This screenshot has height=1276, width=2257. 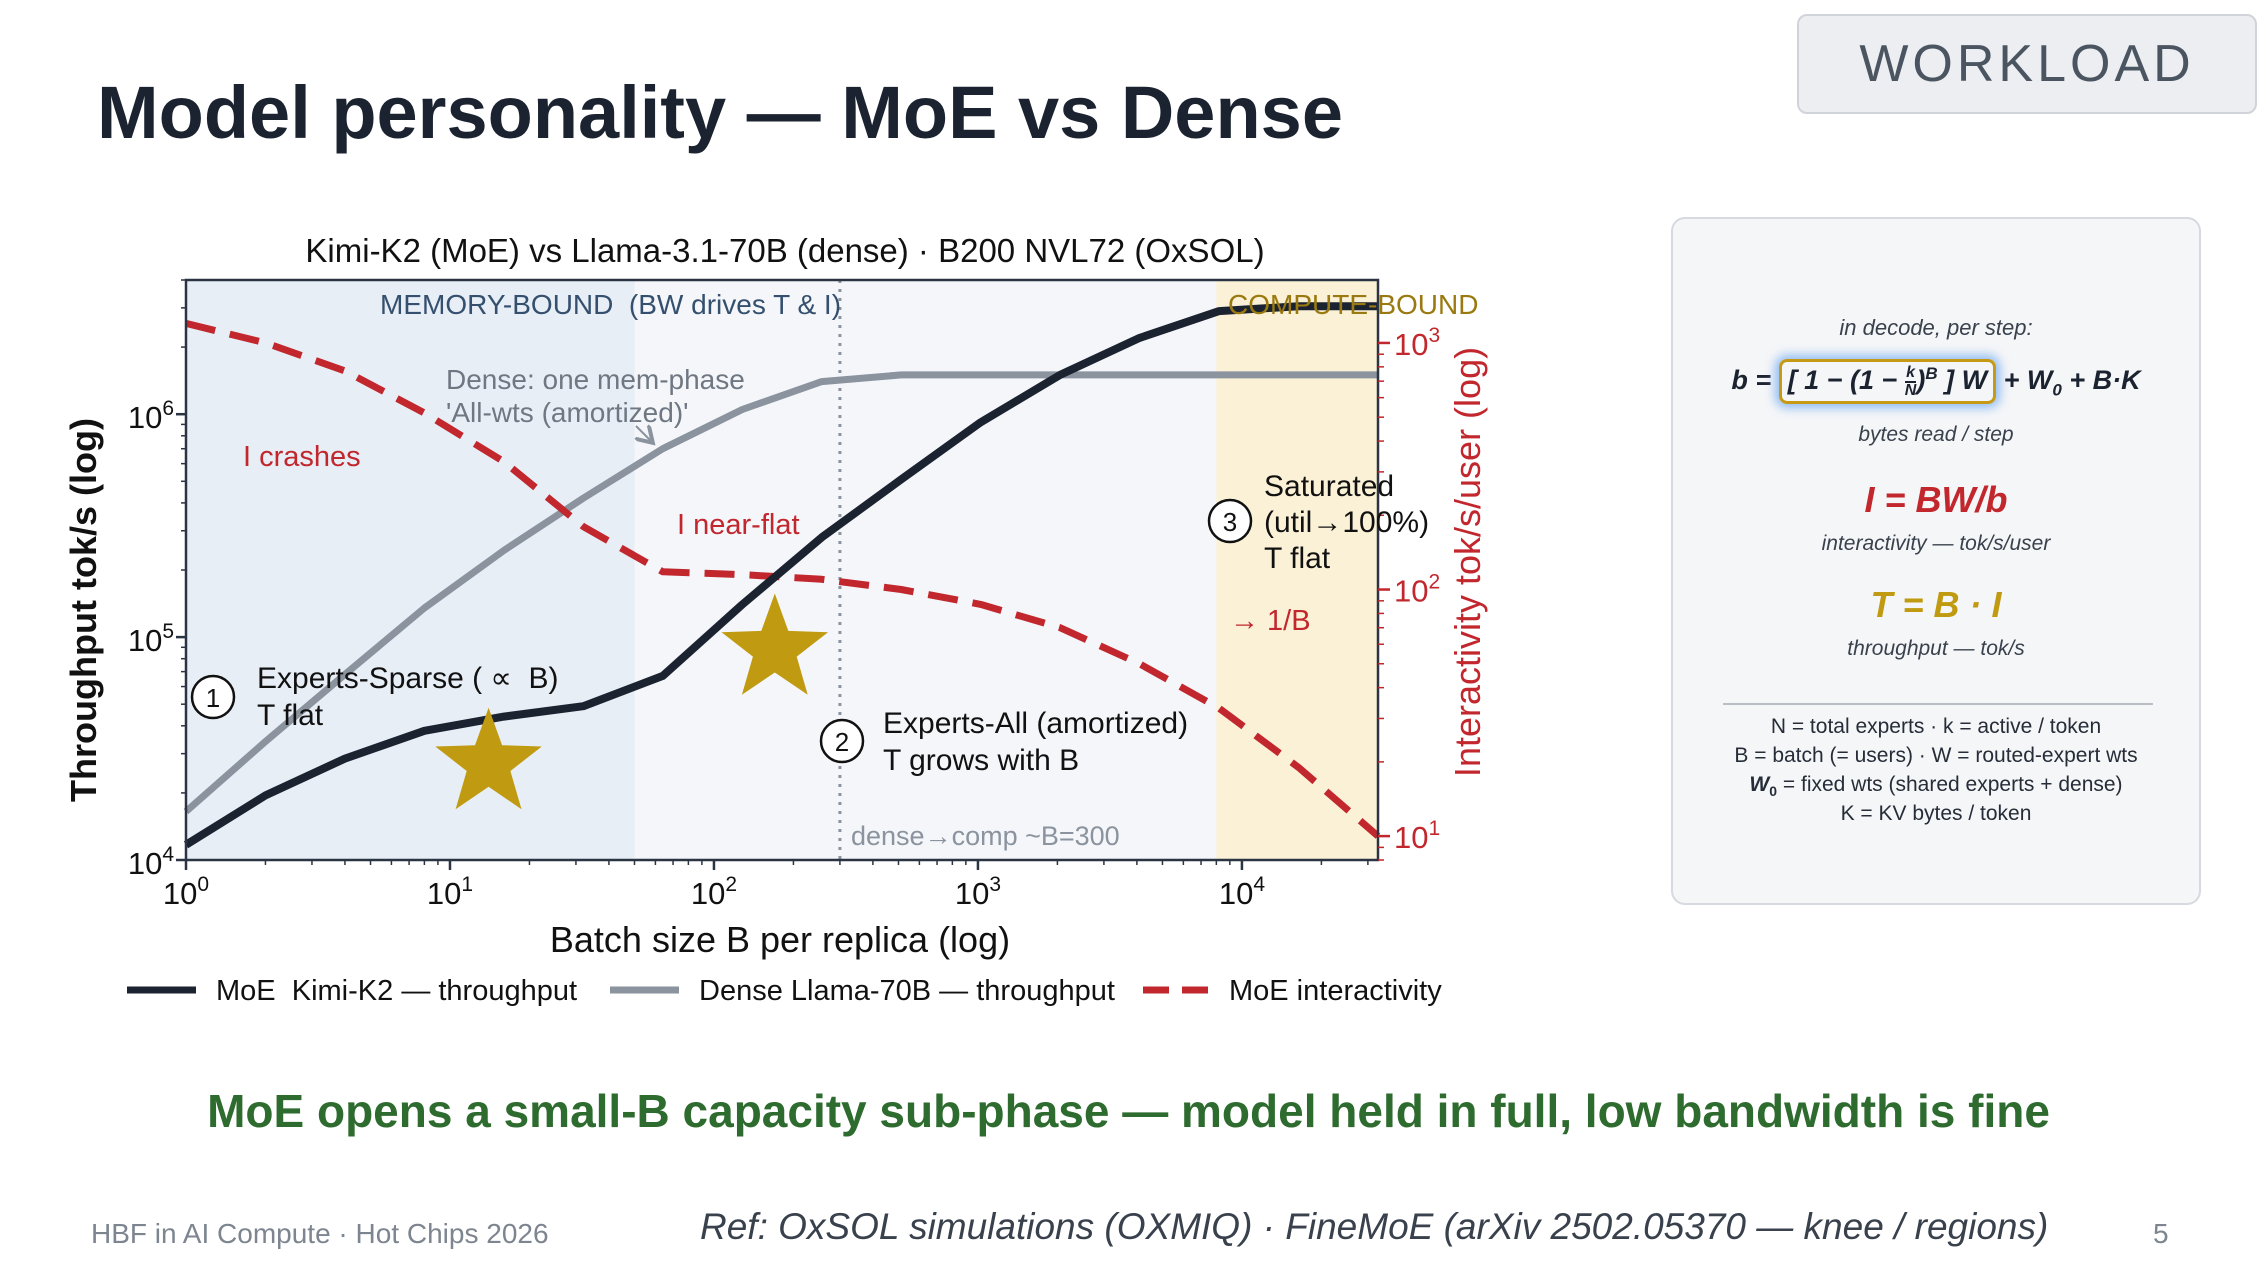 What do you see at coordinates (290, 715) in the screenshot?
I see `experts-sparse-line2: T flat` at bounding box center [290, 715].